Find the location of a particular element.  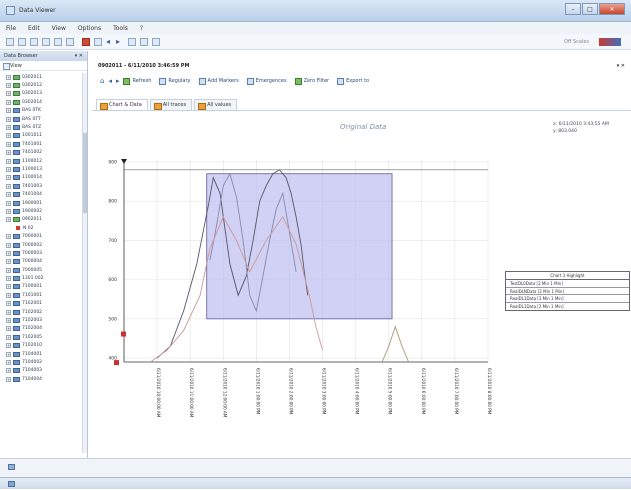

tree-item: +7104003 is located at coordinates (43, 371).